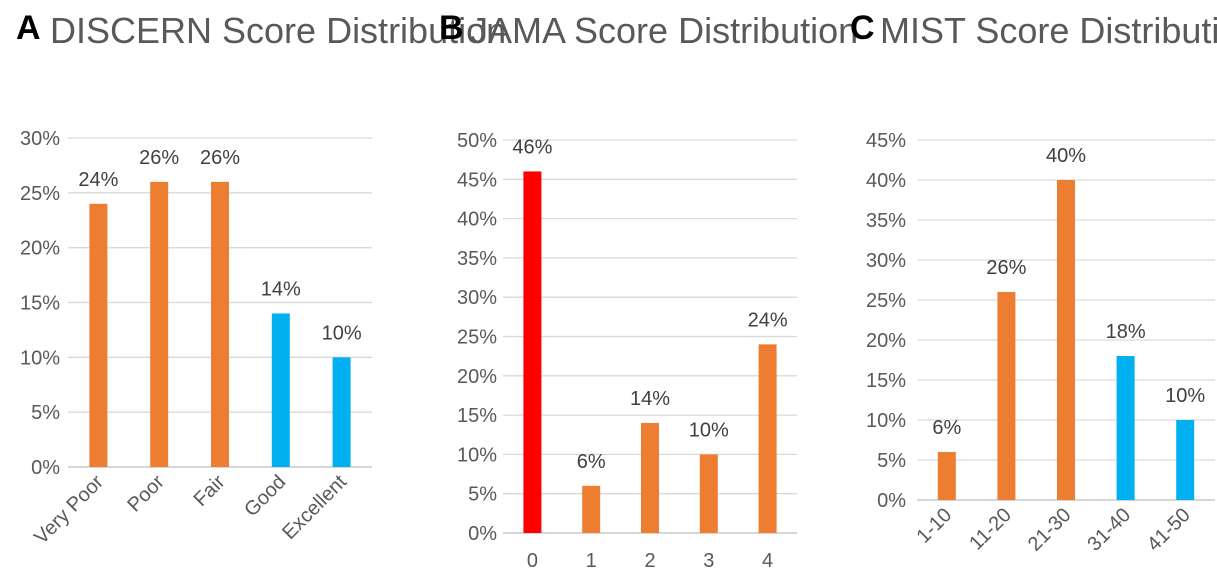 Image resolution: width=1217 pixels, height=577 pixels. I want to click on x-tick-label: Poor, so click(146, 494).